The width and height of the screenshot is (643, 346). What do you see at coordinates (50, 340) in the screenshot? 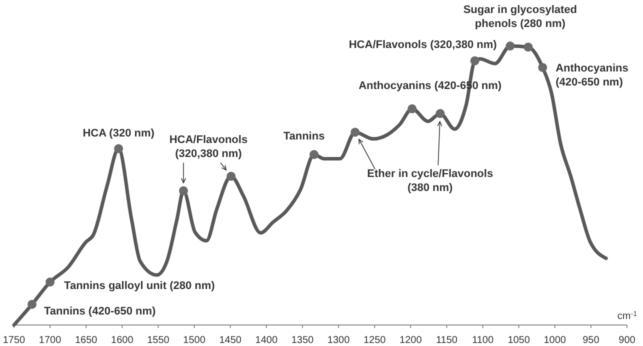
I see `x-tick-label: 1700` at bounding box center [50, 340].